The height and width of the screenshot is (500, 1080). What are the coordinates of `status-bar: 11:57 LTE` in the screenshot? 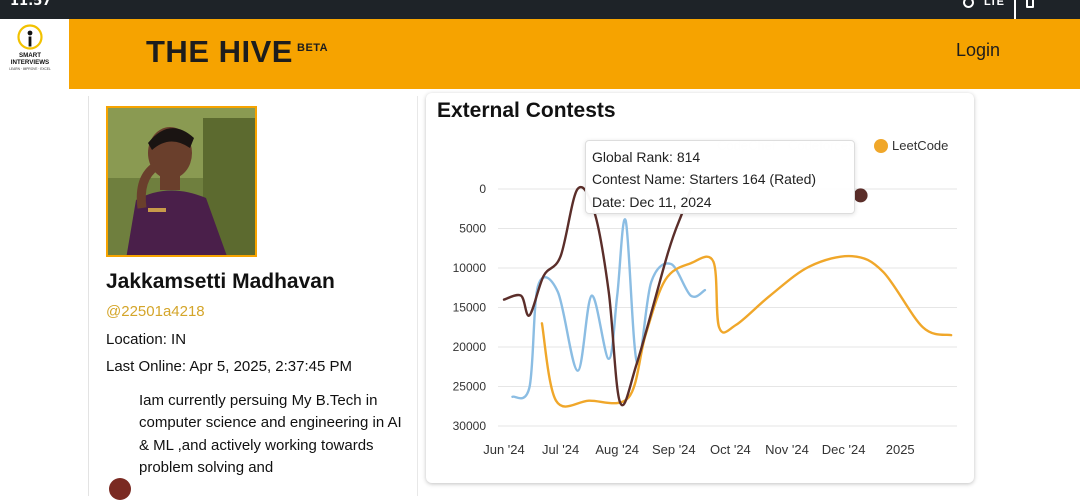 It's located at (540, 10).